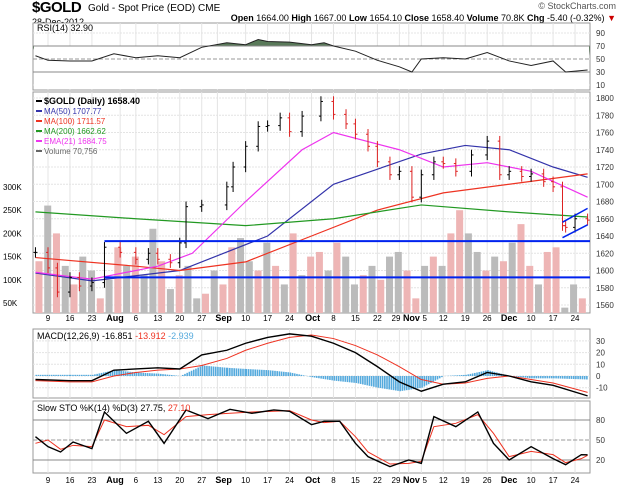  Describe the element at coordinates (575, 215) in the screenshot. I see `channel-line` at that location.